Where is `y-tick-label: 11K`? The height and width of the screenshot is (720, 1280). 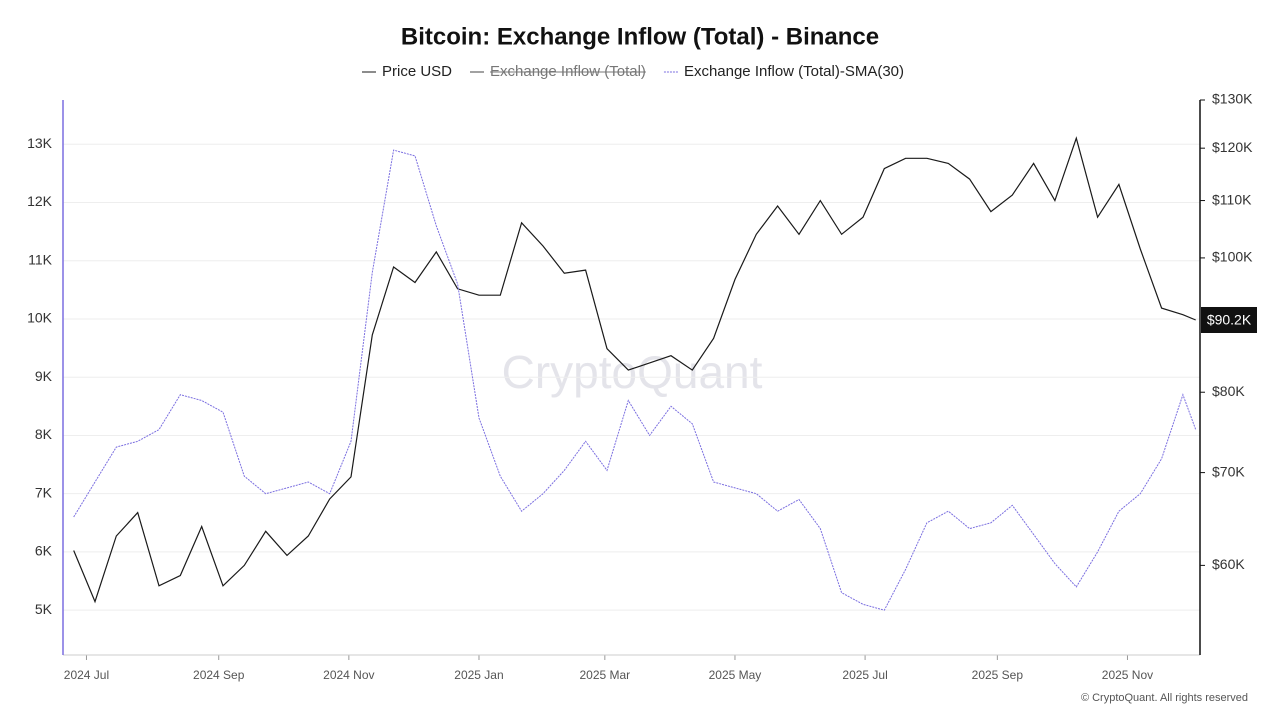 y-tick-label: 11K is located at coordinates (40, 259).